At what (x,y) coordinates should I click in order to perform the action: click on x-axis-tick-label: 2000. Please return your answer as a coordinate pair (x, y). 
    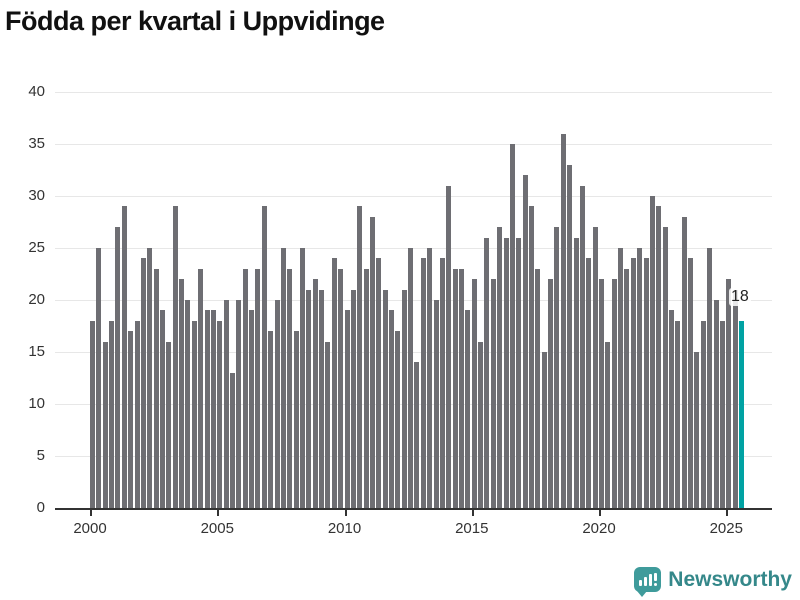
    Looking at the image, I should click on (90, 528).